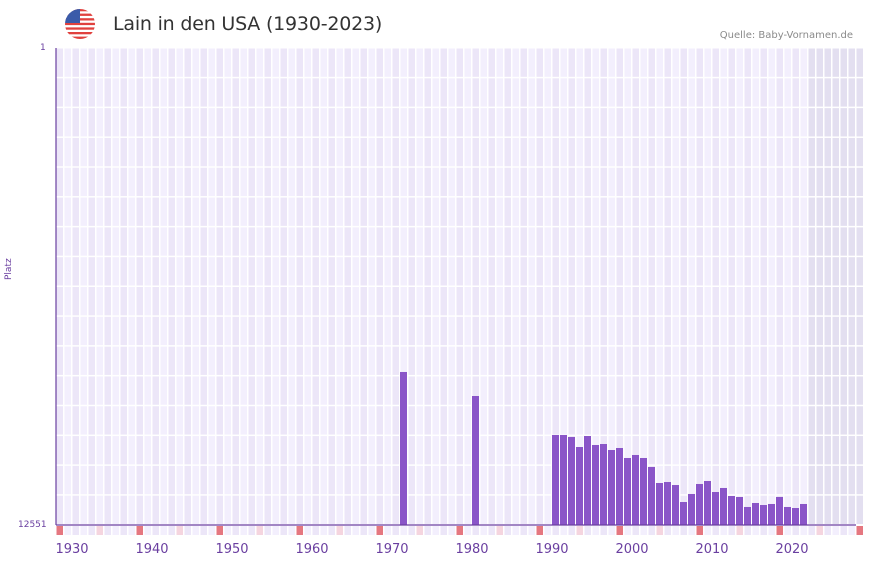 Image resolution: width=873 pixels, height=567 pixels. I want to click on bar-2009, so click(691, 509).